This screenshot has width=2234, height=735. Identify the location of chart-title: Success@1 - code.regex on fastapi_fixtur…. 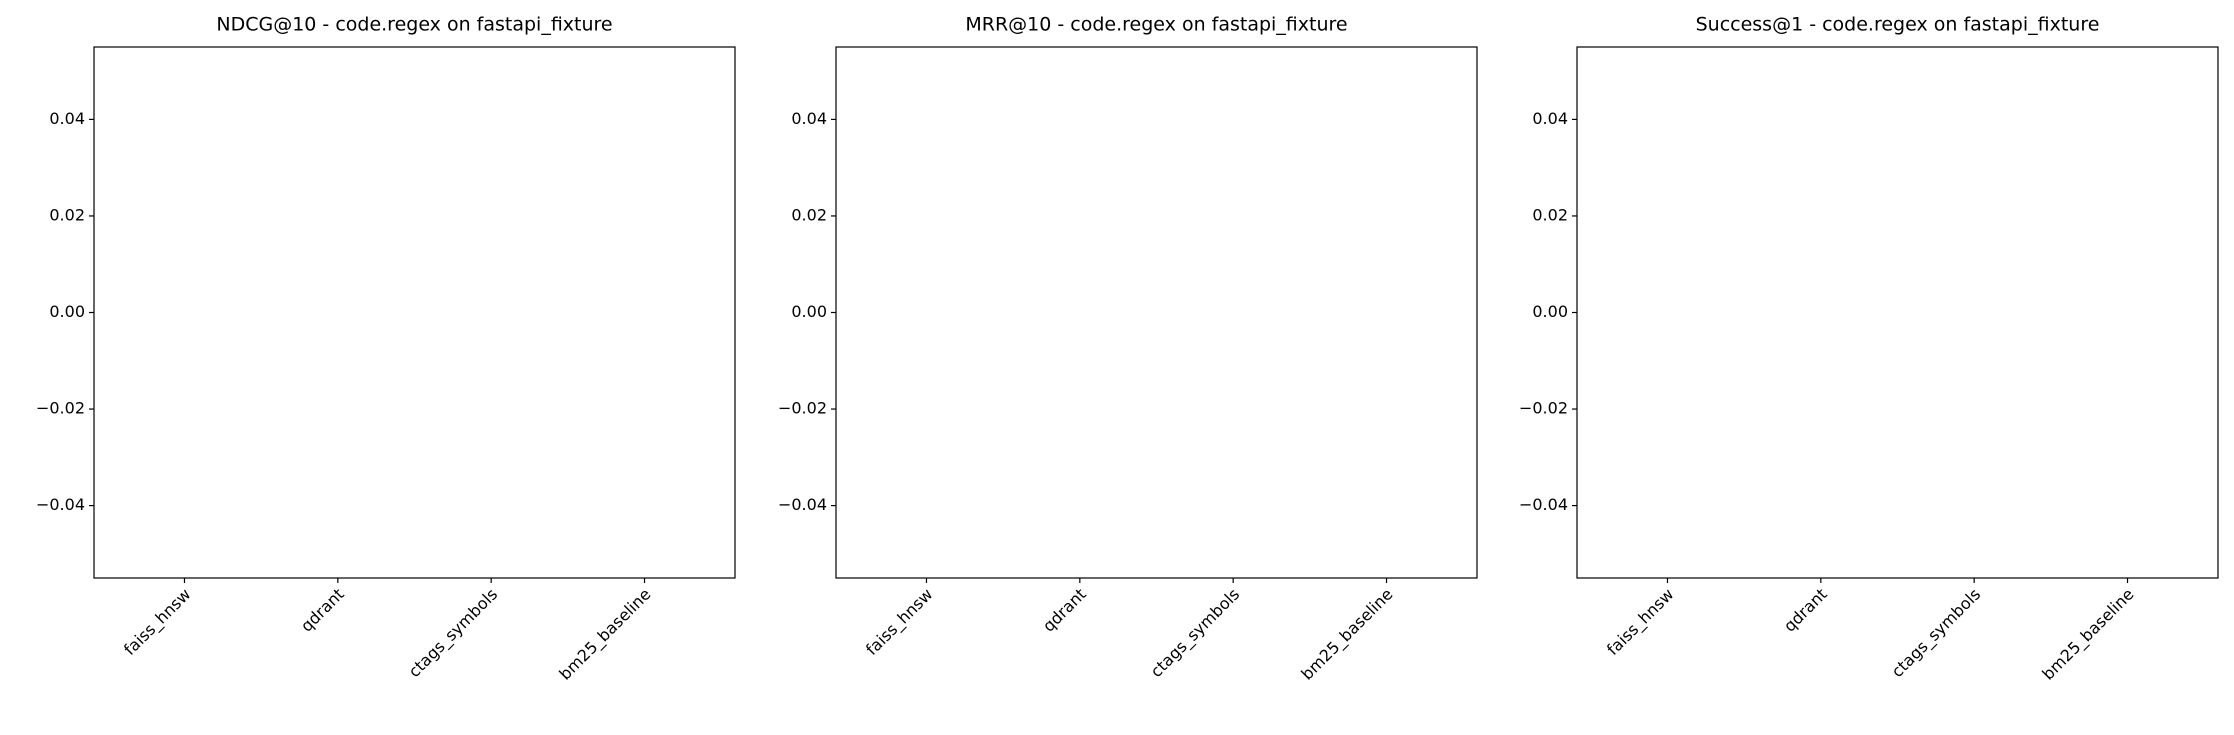
(1898, 25).